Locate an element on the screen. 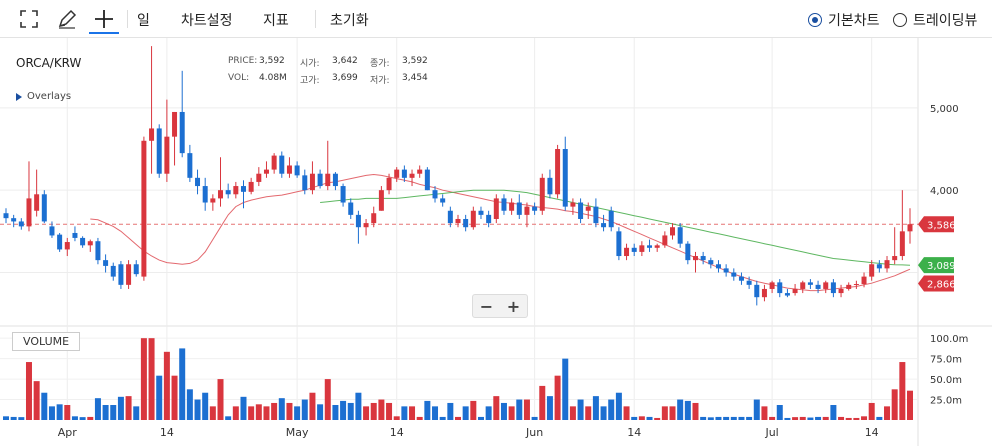 Image resolution: width=992 pixels, height=446 pixels. fullscreen-icon is located at coordinates (29, 19).